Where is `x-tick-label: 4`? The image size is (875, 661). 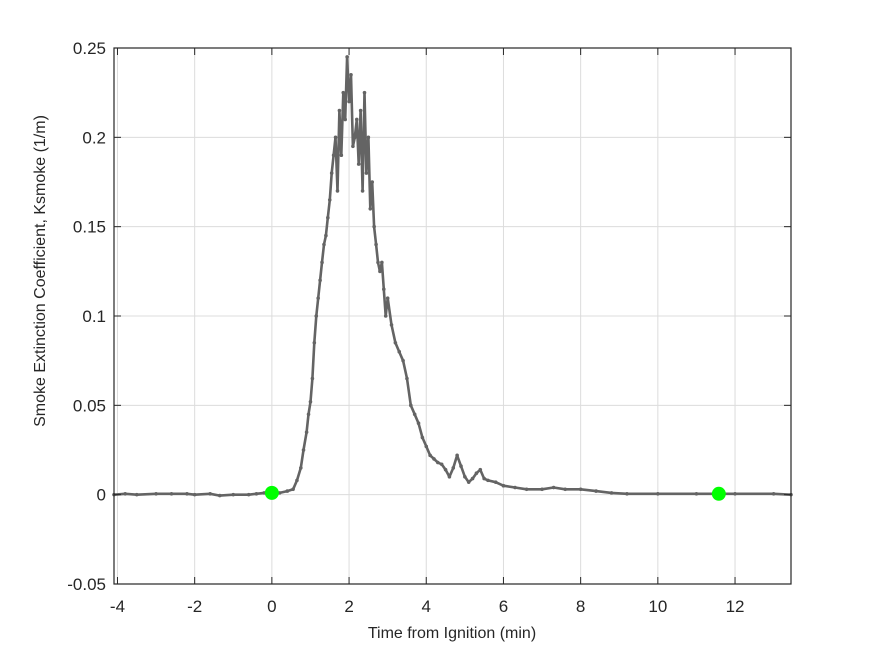 x-tick-label: 4 is located at coordinates (426, 606).